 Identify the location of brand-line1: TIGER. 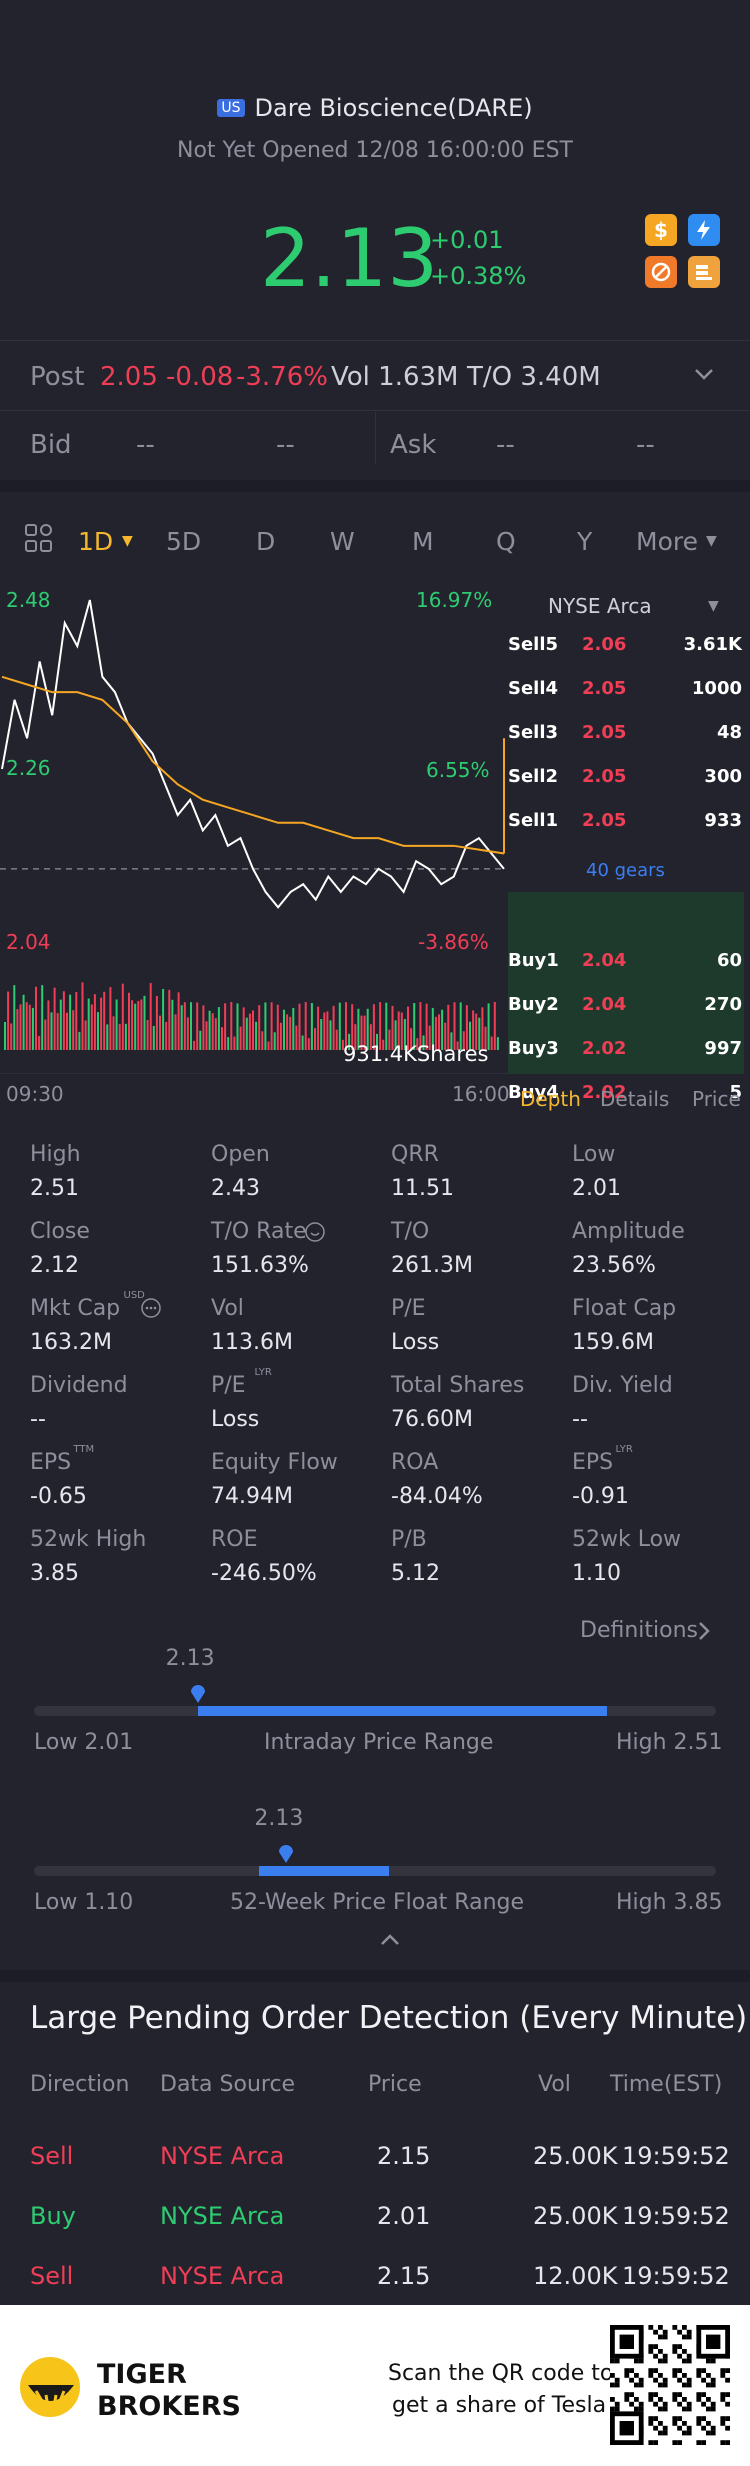
(142, 2374).